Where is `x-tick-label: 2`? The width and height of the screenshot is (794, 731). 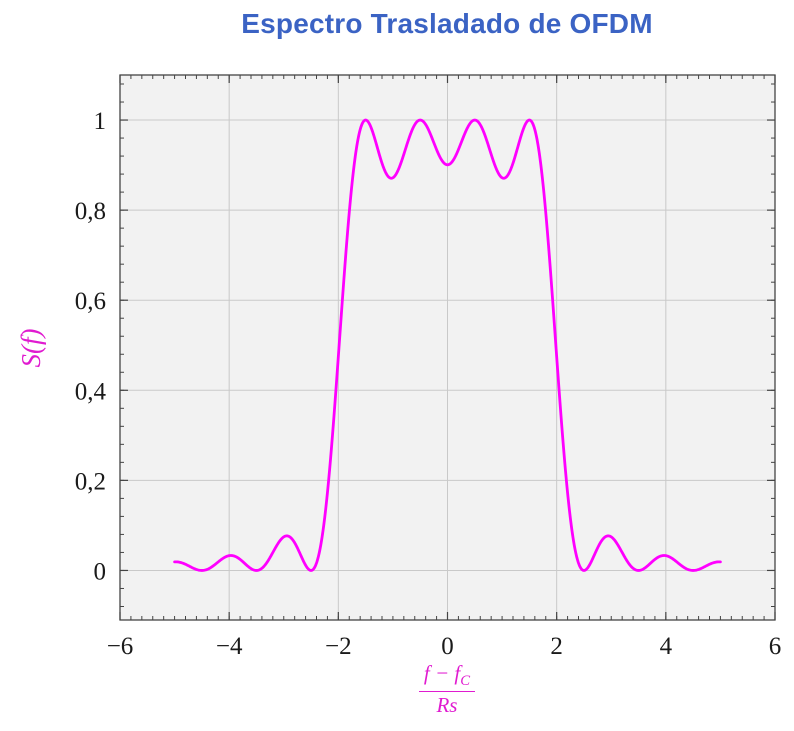
x-tick-label: 2 is located at coordinates (556, 646).